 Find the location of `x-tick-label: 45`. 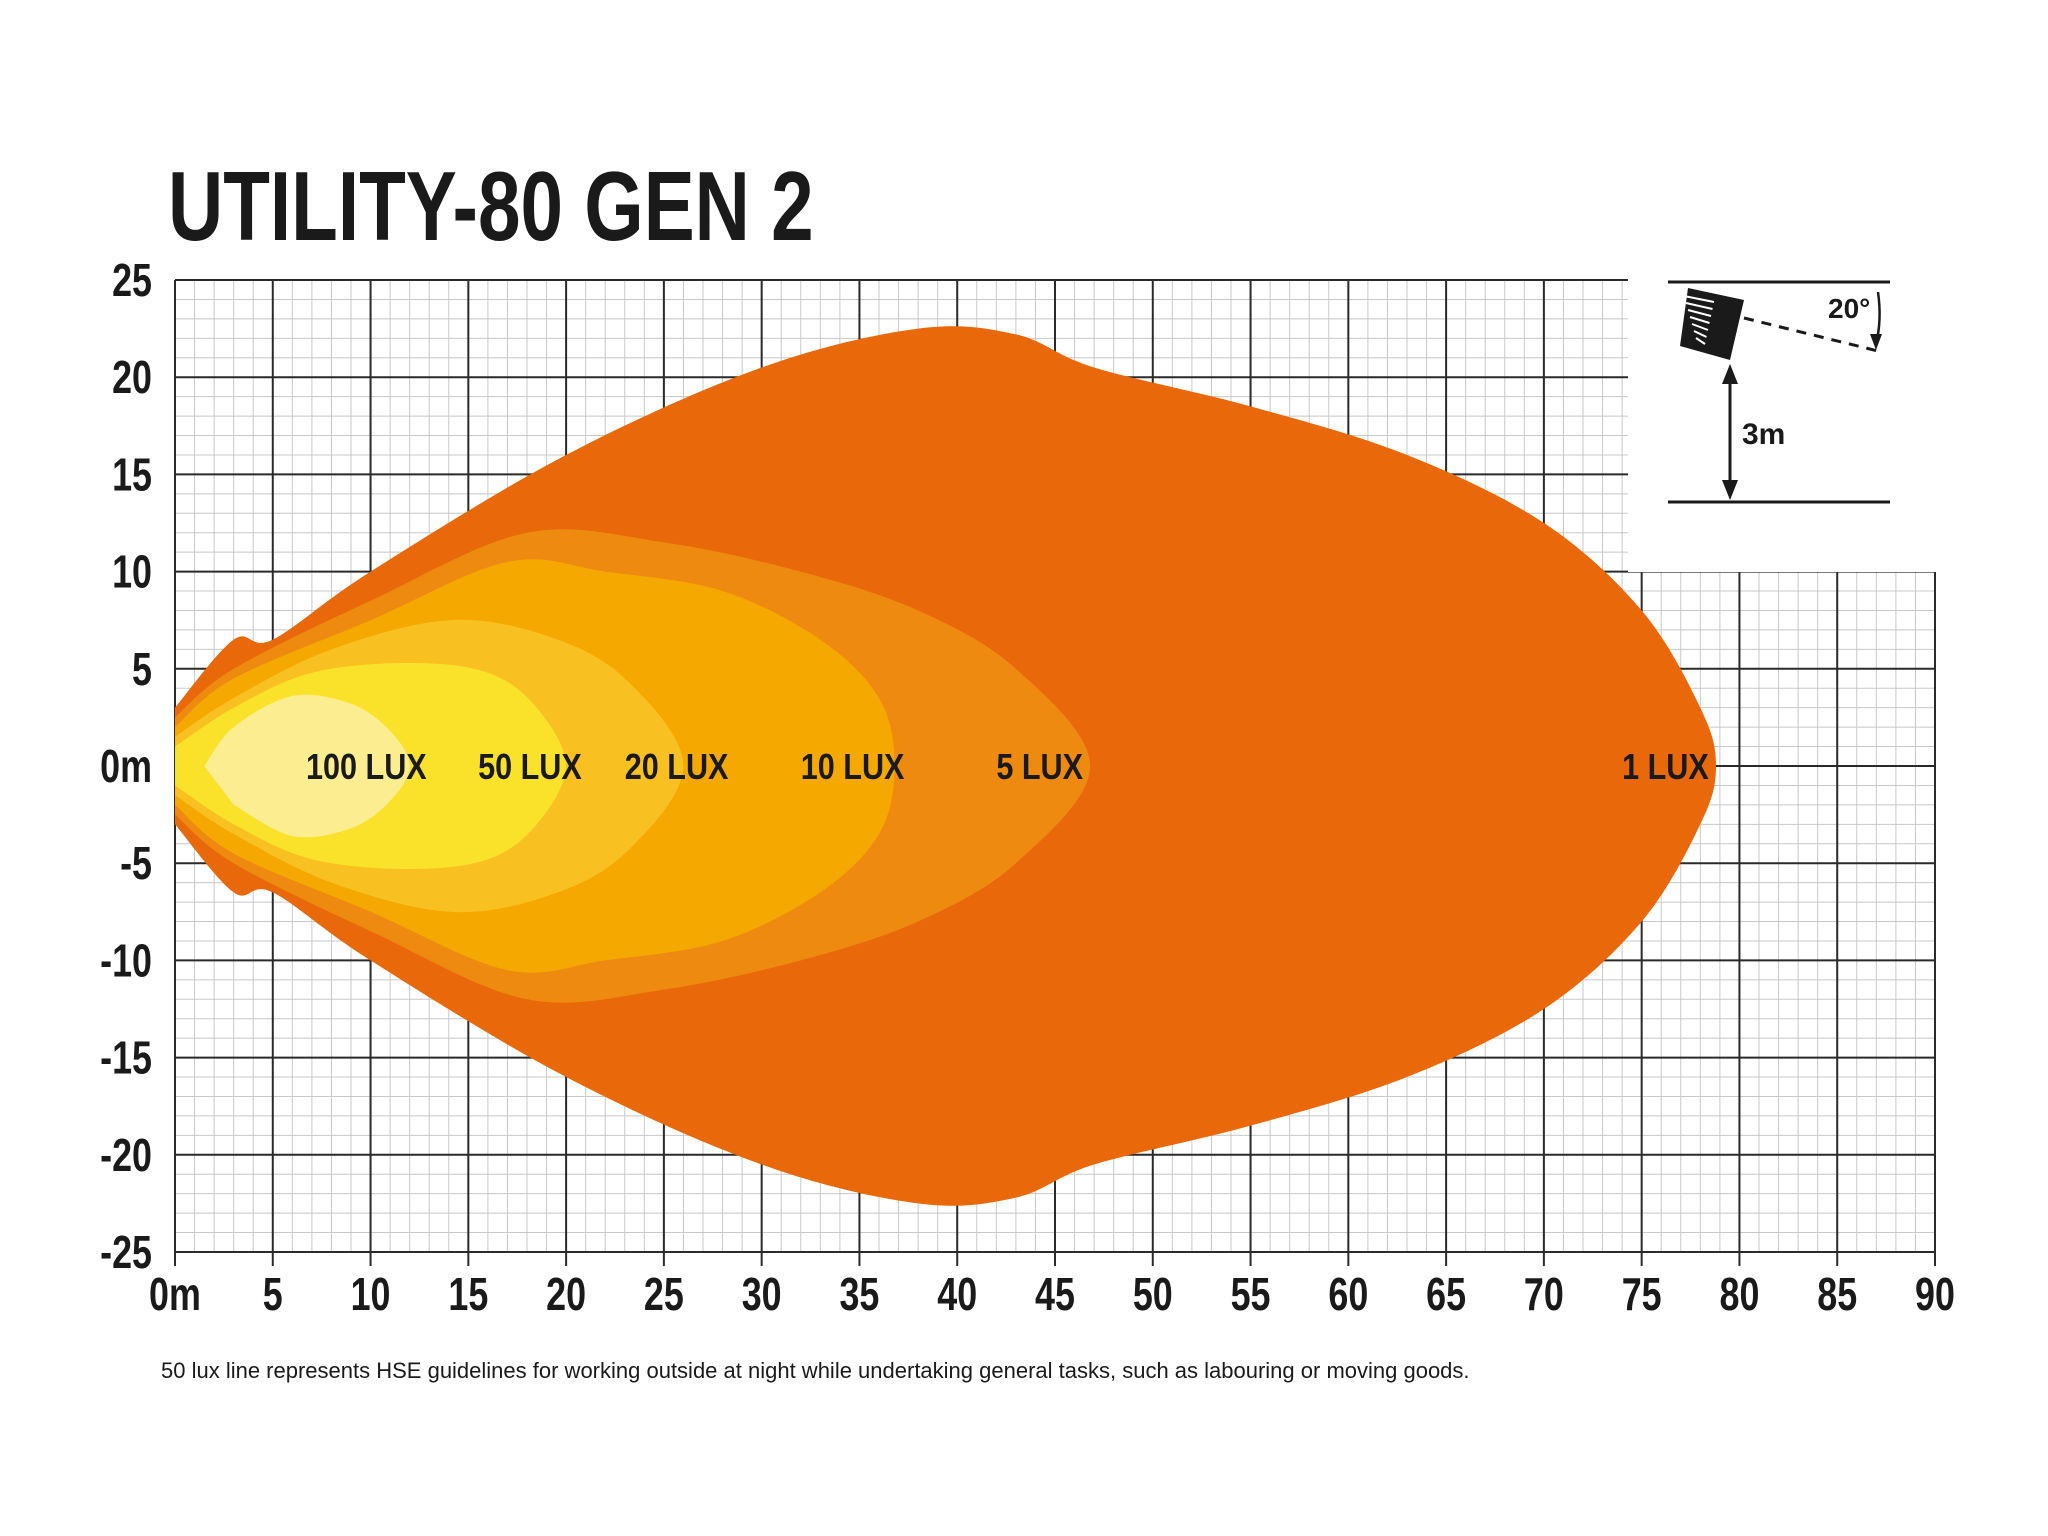

x-tick-label: 45 is located at coordinates (1055, 1294).